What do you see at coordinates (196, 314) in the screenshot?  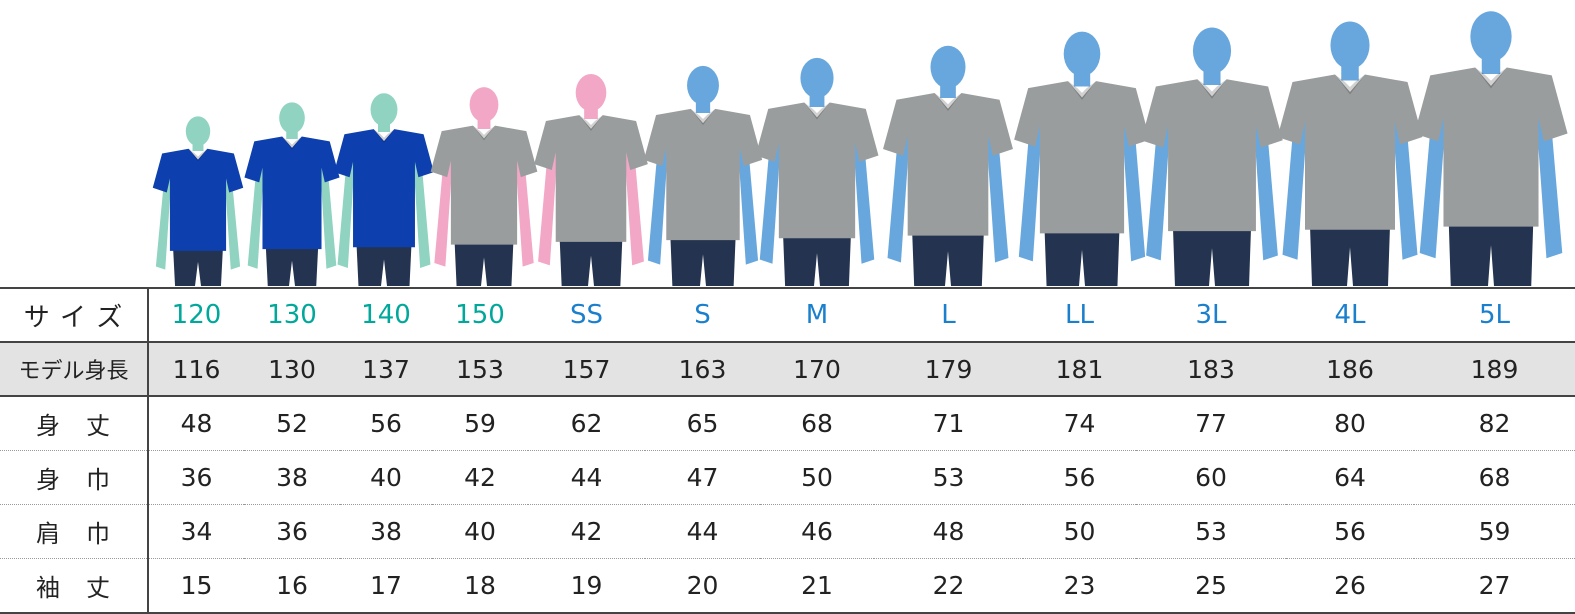 I see `cell-size: 120` at bounding box center [196, 314].